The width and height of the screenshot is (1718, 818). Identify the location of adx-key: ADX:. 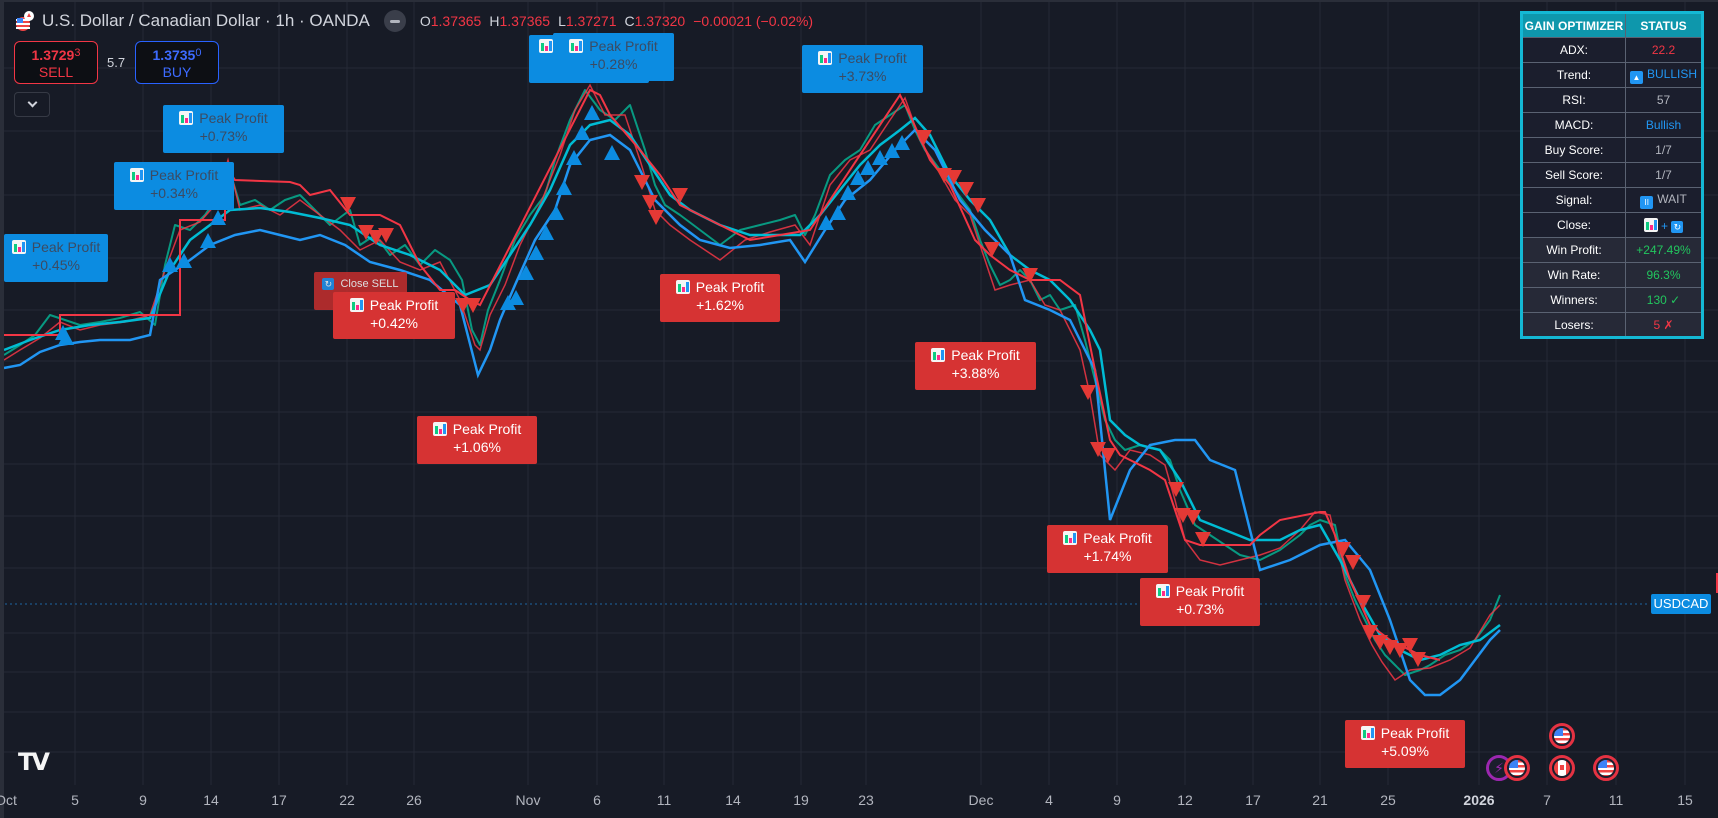
(1573, 50).